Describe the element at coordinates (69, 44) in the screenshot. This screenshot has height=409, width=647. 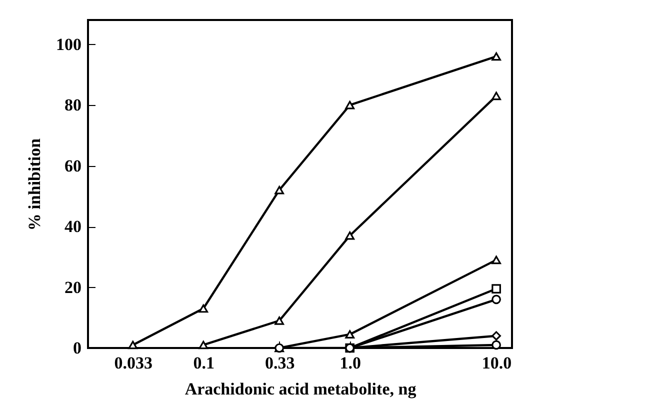
I see `y-tick-label: 100` at that location.